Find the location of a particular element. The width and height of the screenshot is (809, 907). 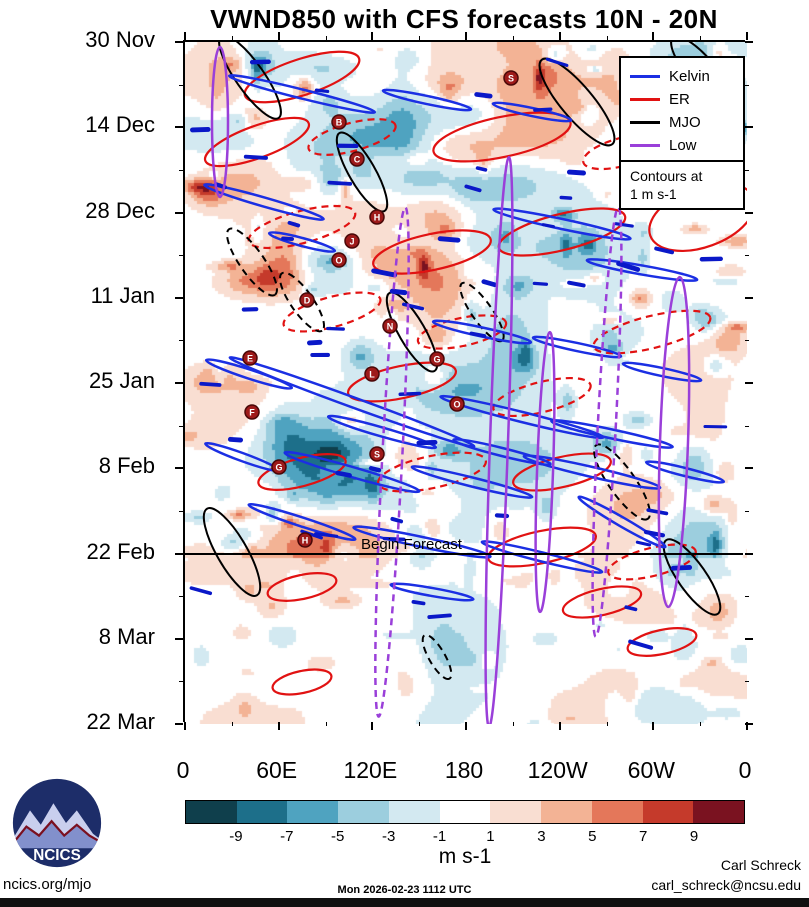

chart-title: VWND850 with CFS forecasts 10N - 20N is located at coordinates (464, 19).